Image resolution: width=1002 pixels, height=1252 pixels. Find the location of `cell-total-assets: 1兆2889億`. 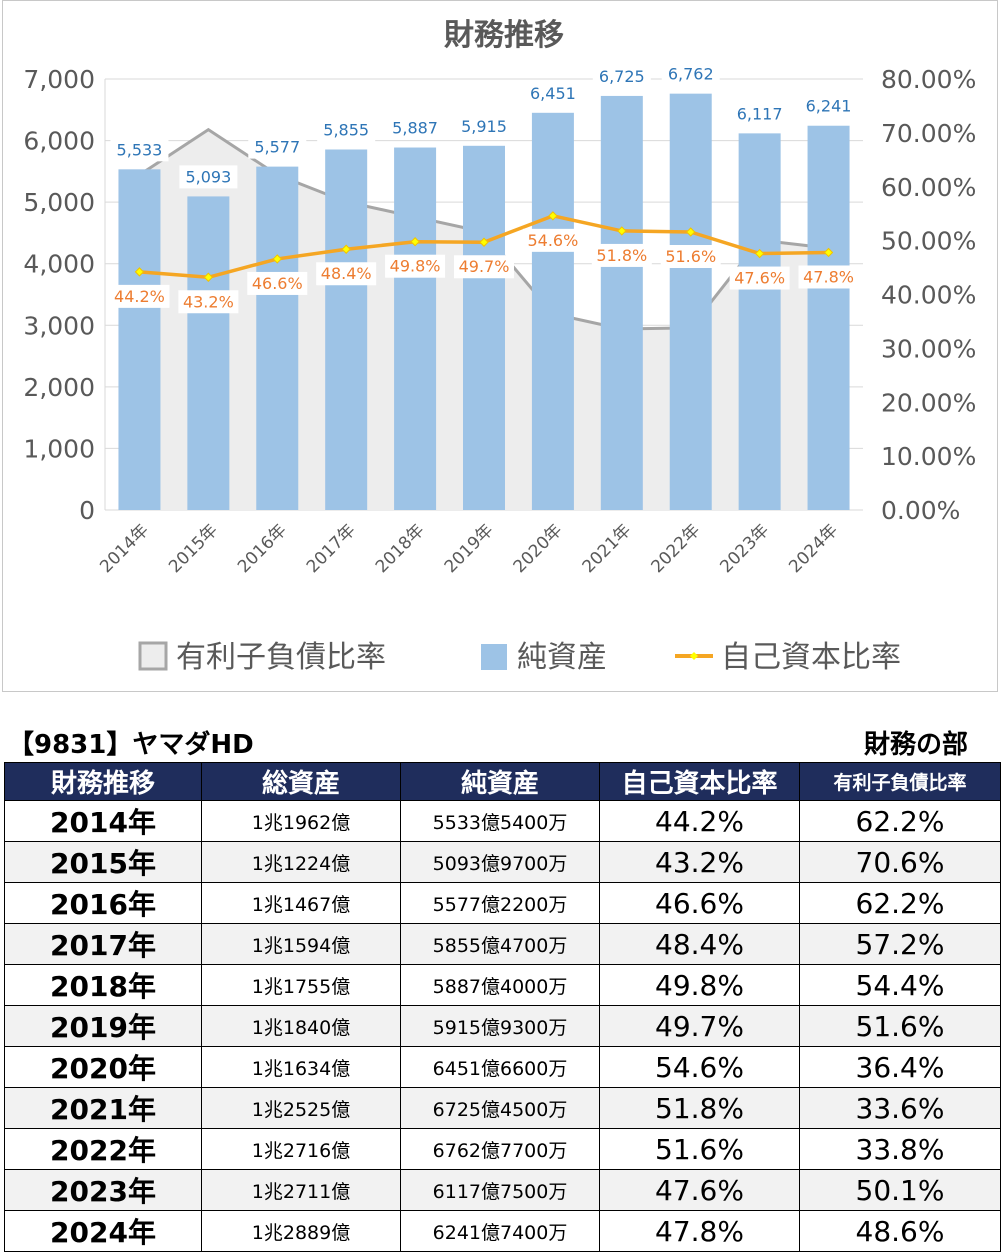

cell-total-assets: 1兆2889億 is located at coordinates (301, 1231).